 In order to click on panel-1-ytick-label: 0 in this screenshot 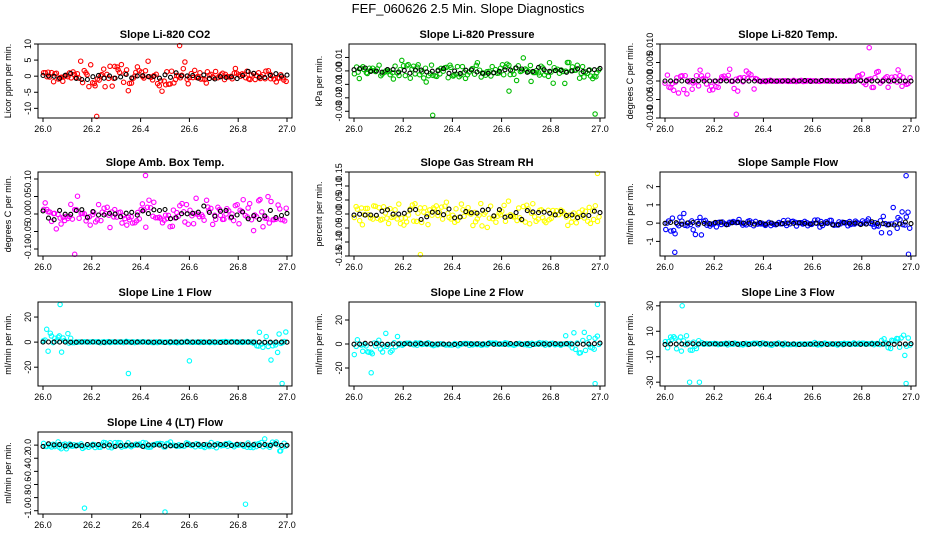, I will do `click(28, 76)`.